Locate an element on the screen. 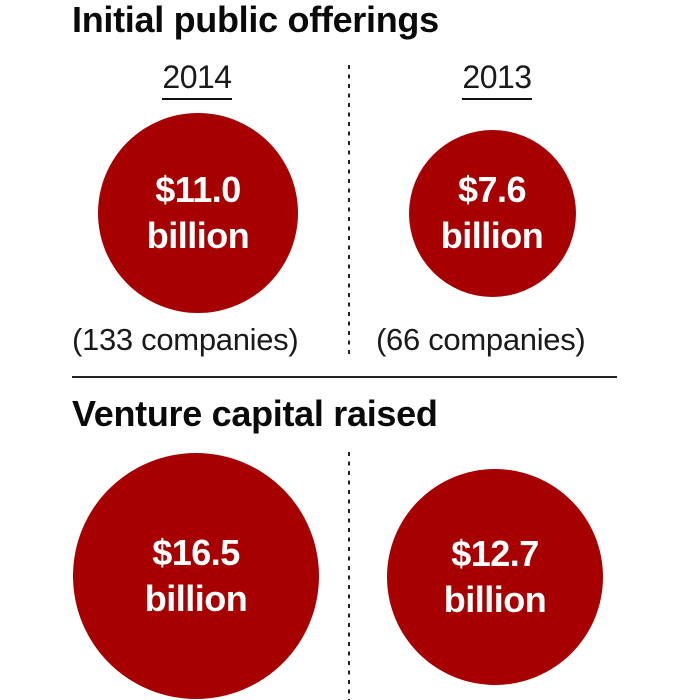 This screenshot has height=700, width=700. bubble-ipo-2014: $11.0 billion is located at coordinates (198, 213).